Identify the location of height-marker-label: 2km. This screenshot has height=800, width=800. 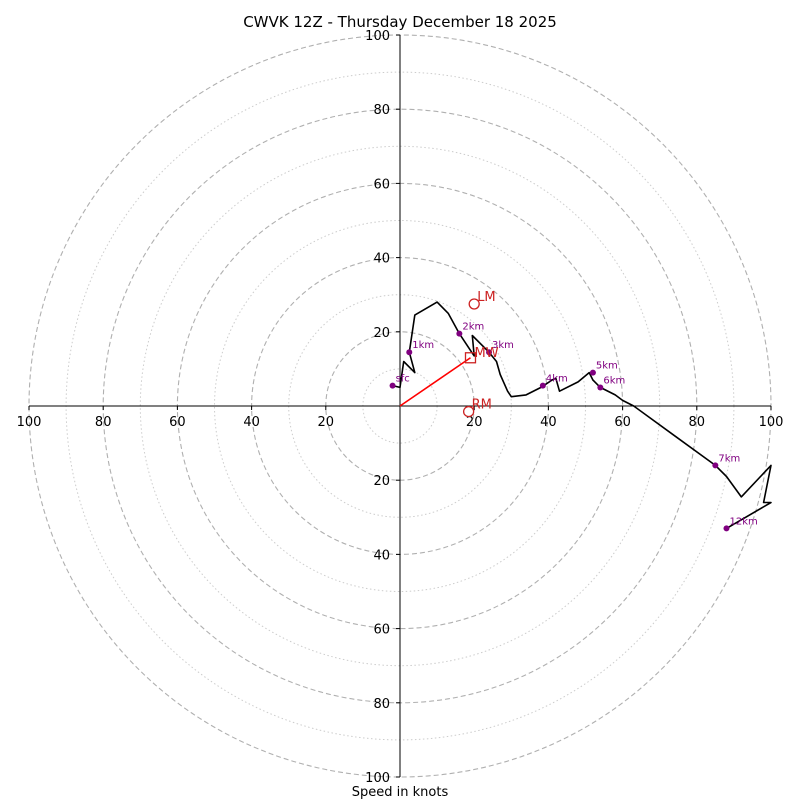
(473, 327).